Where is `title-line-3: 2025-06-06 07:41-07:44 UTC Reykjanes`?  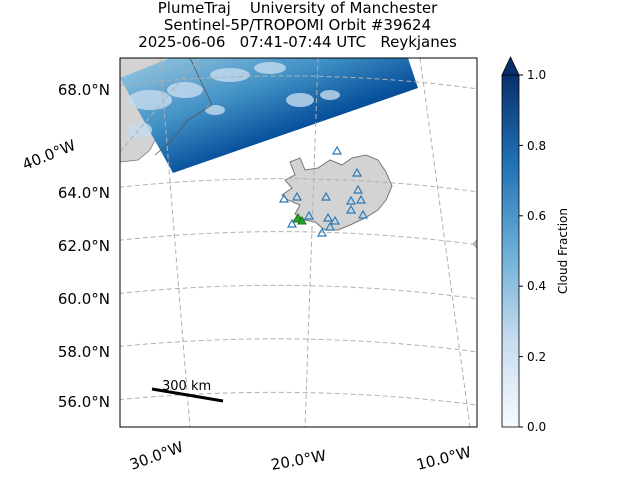 title-line-3: 2025-06-06 07:41-07:44 UTC Reykjanes is located at coordinates (297, 42).